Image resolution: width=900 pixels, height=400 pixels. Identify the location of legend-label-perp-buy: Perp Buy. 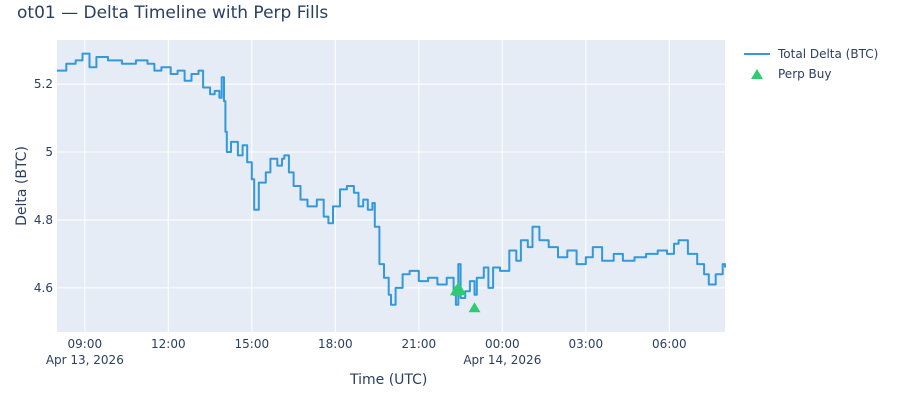
(805, 74).